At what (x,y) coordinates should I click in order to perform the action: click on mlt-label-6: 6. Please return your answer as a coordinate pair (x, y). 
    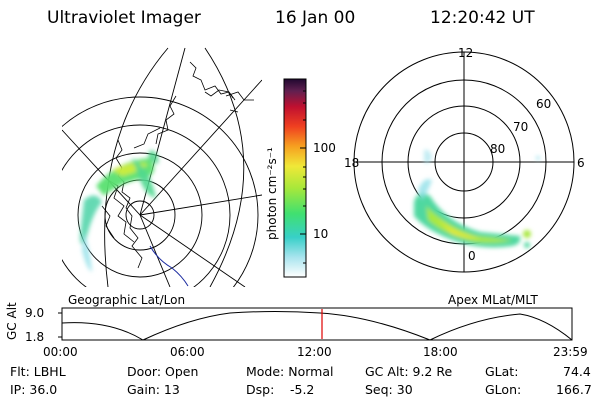
    Looking at the image, I should click on (581, 163).